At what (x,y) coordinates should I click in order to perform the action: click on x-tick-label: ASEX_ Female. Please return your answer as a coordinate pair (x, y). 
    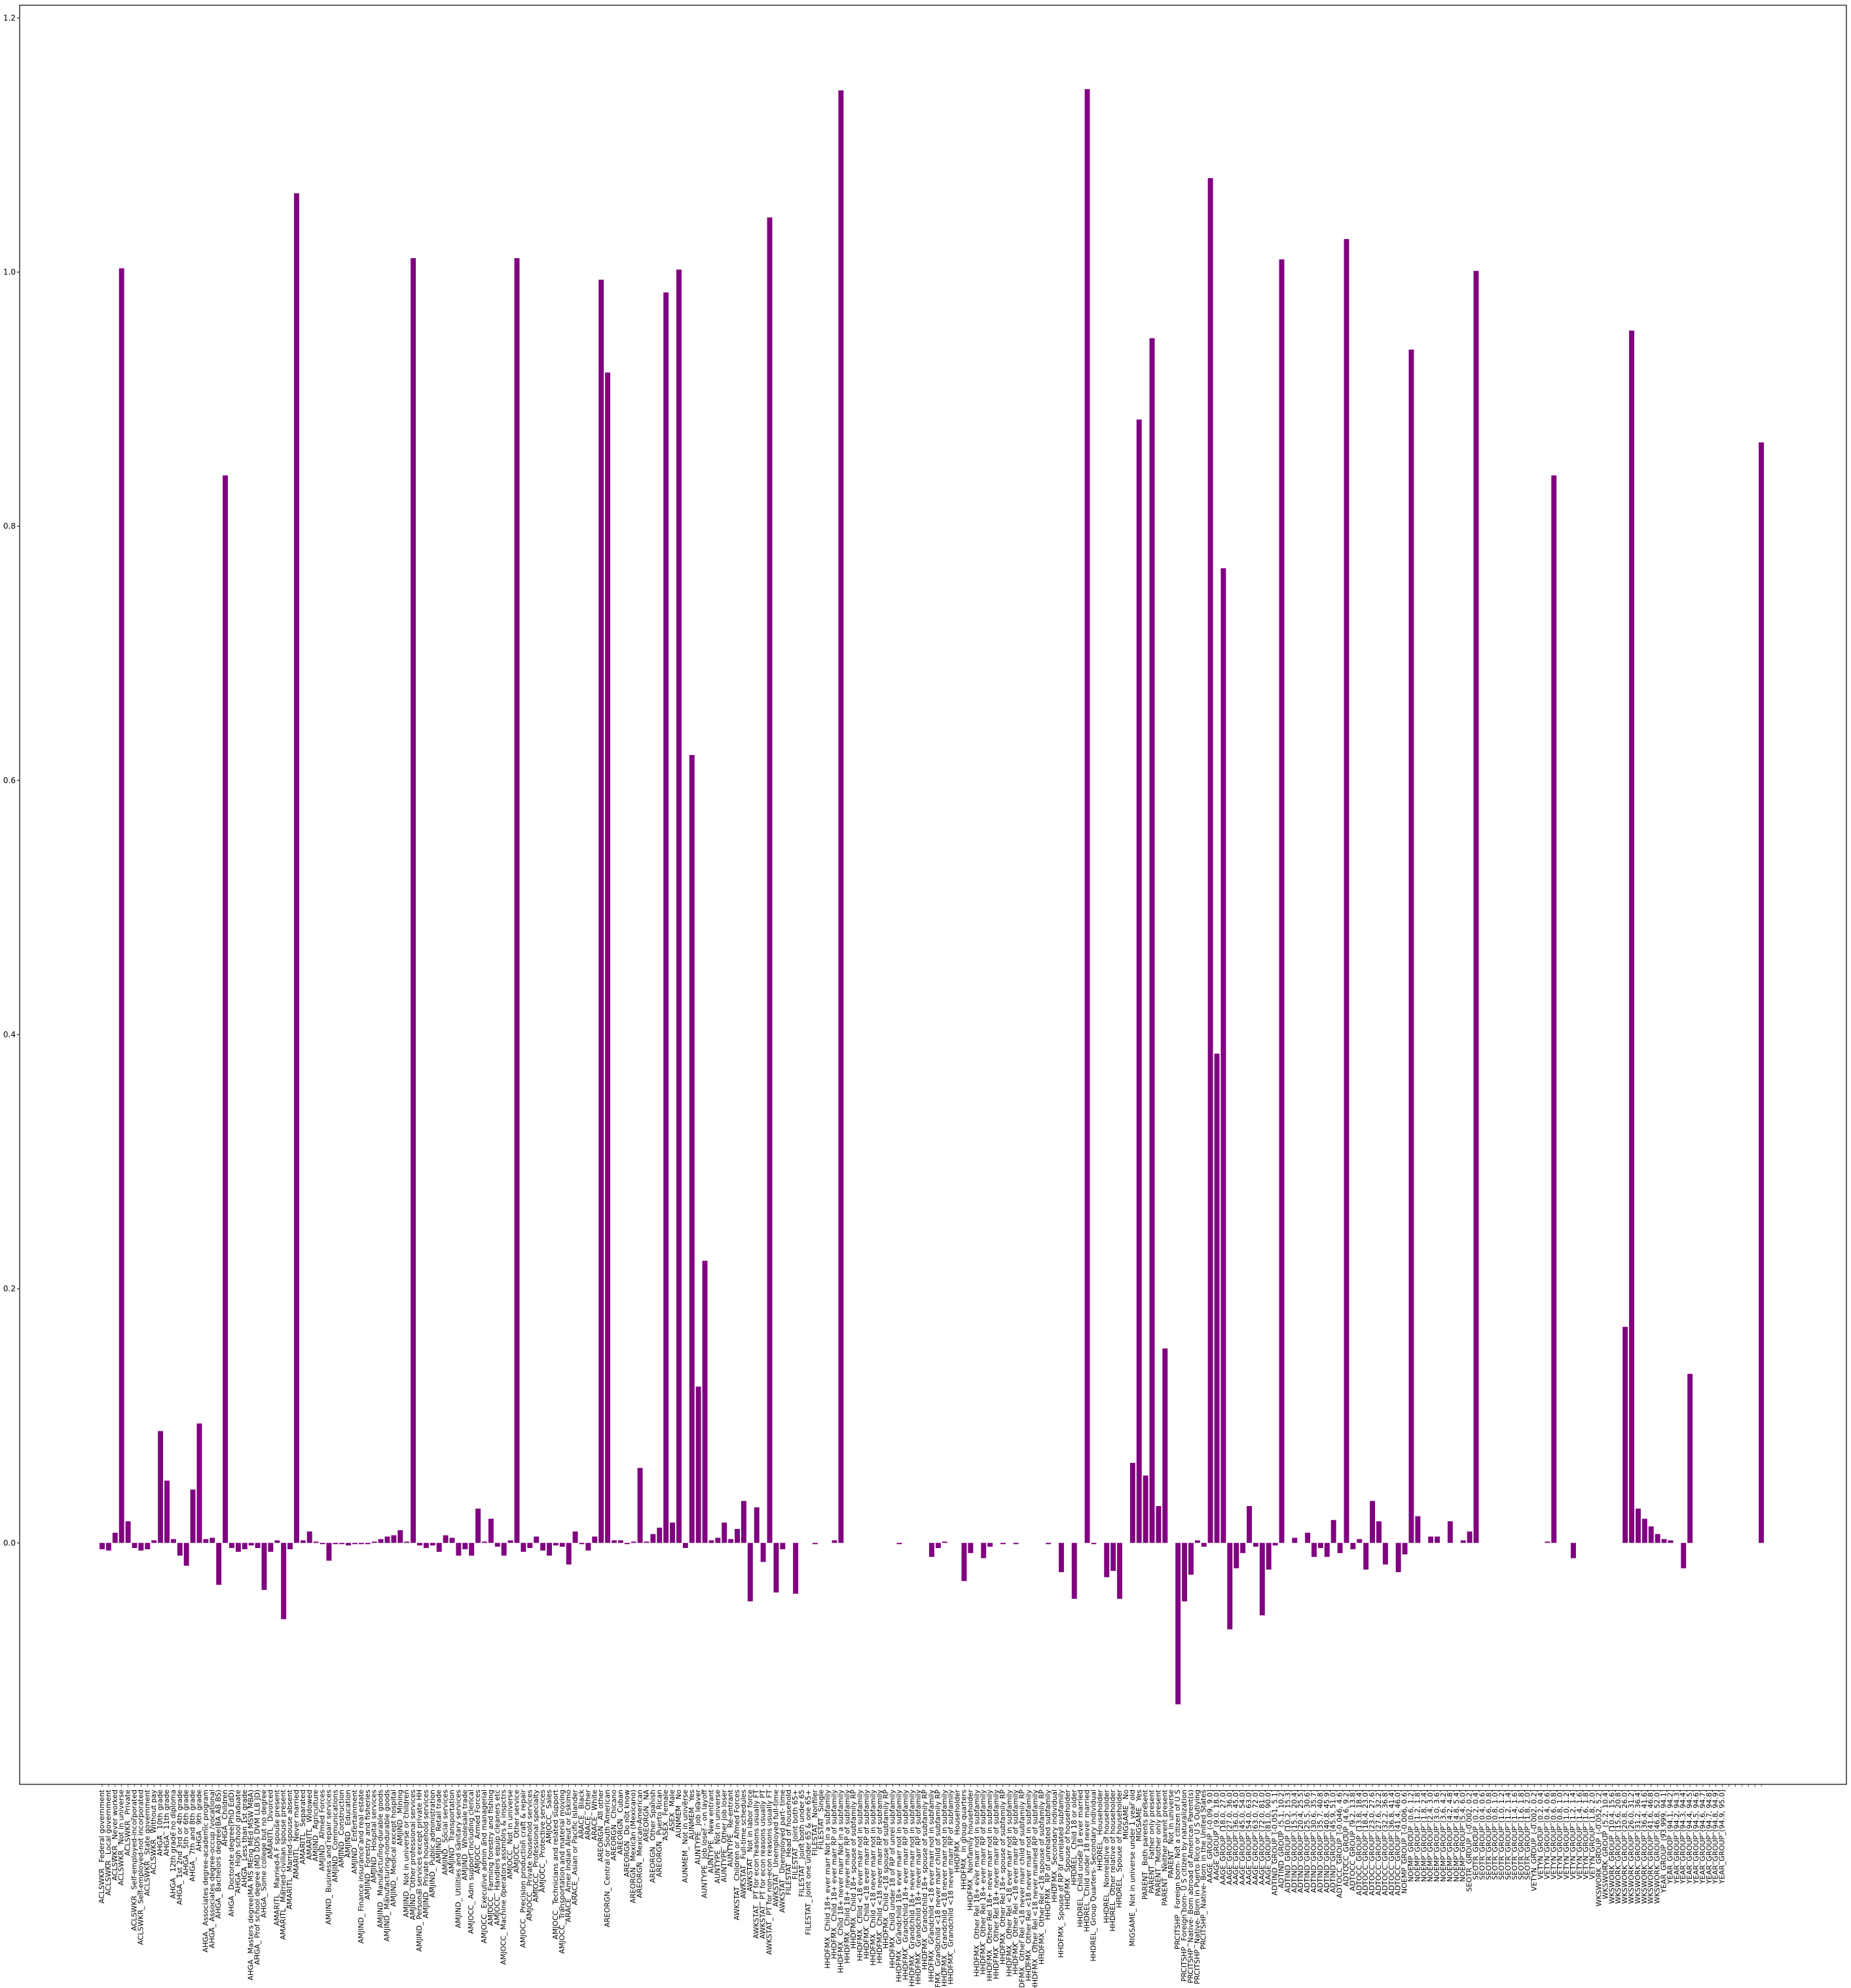
    Looking at the image, I should click on (665, 1815).